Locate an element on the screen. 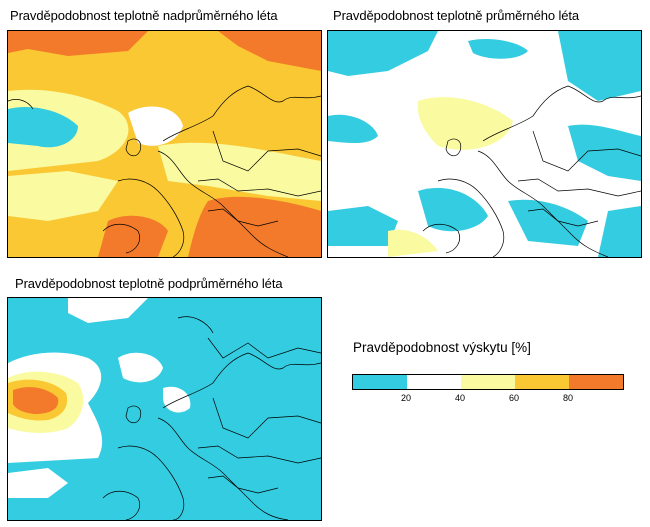 This screenshot has width=650, height=527. panel-title-normal: Pravděpodobnost teplotně průměrného léta is located at coordinates (456, 15).